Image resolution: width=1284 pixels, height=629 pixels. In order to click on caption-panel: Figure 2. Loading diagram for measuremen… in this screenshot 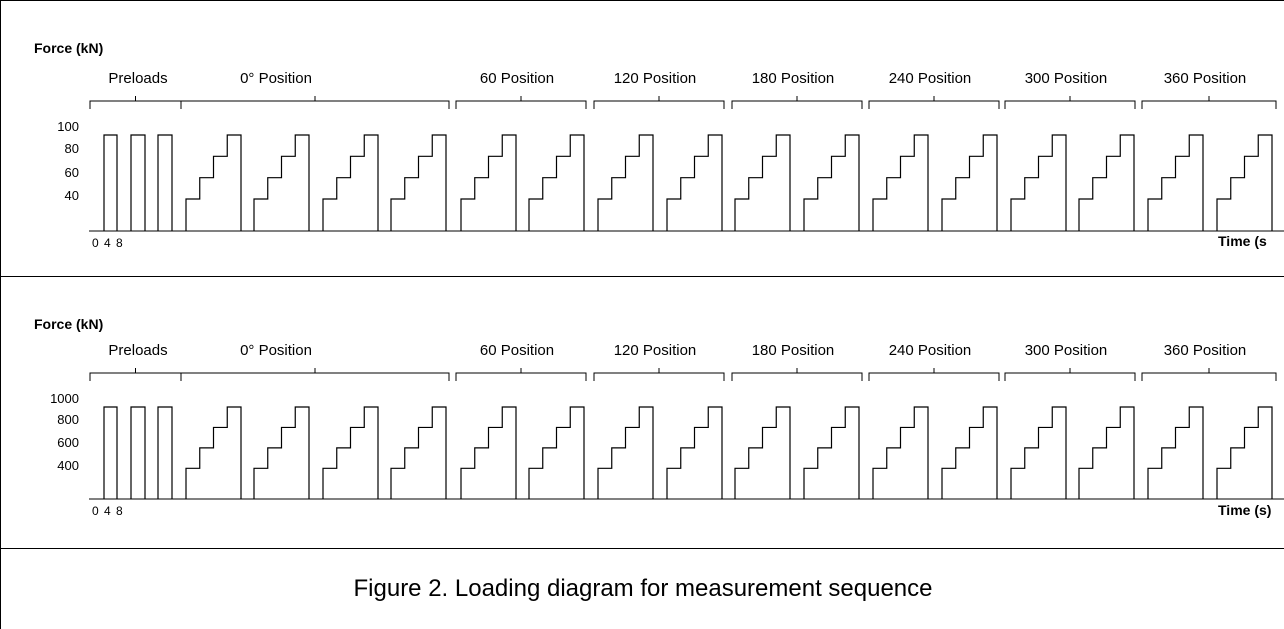, I will do `click(642, 588)`.